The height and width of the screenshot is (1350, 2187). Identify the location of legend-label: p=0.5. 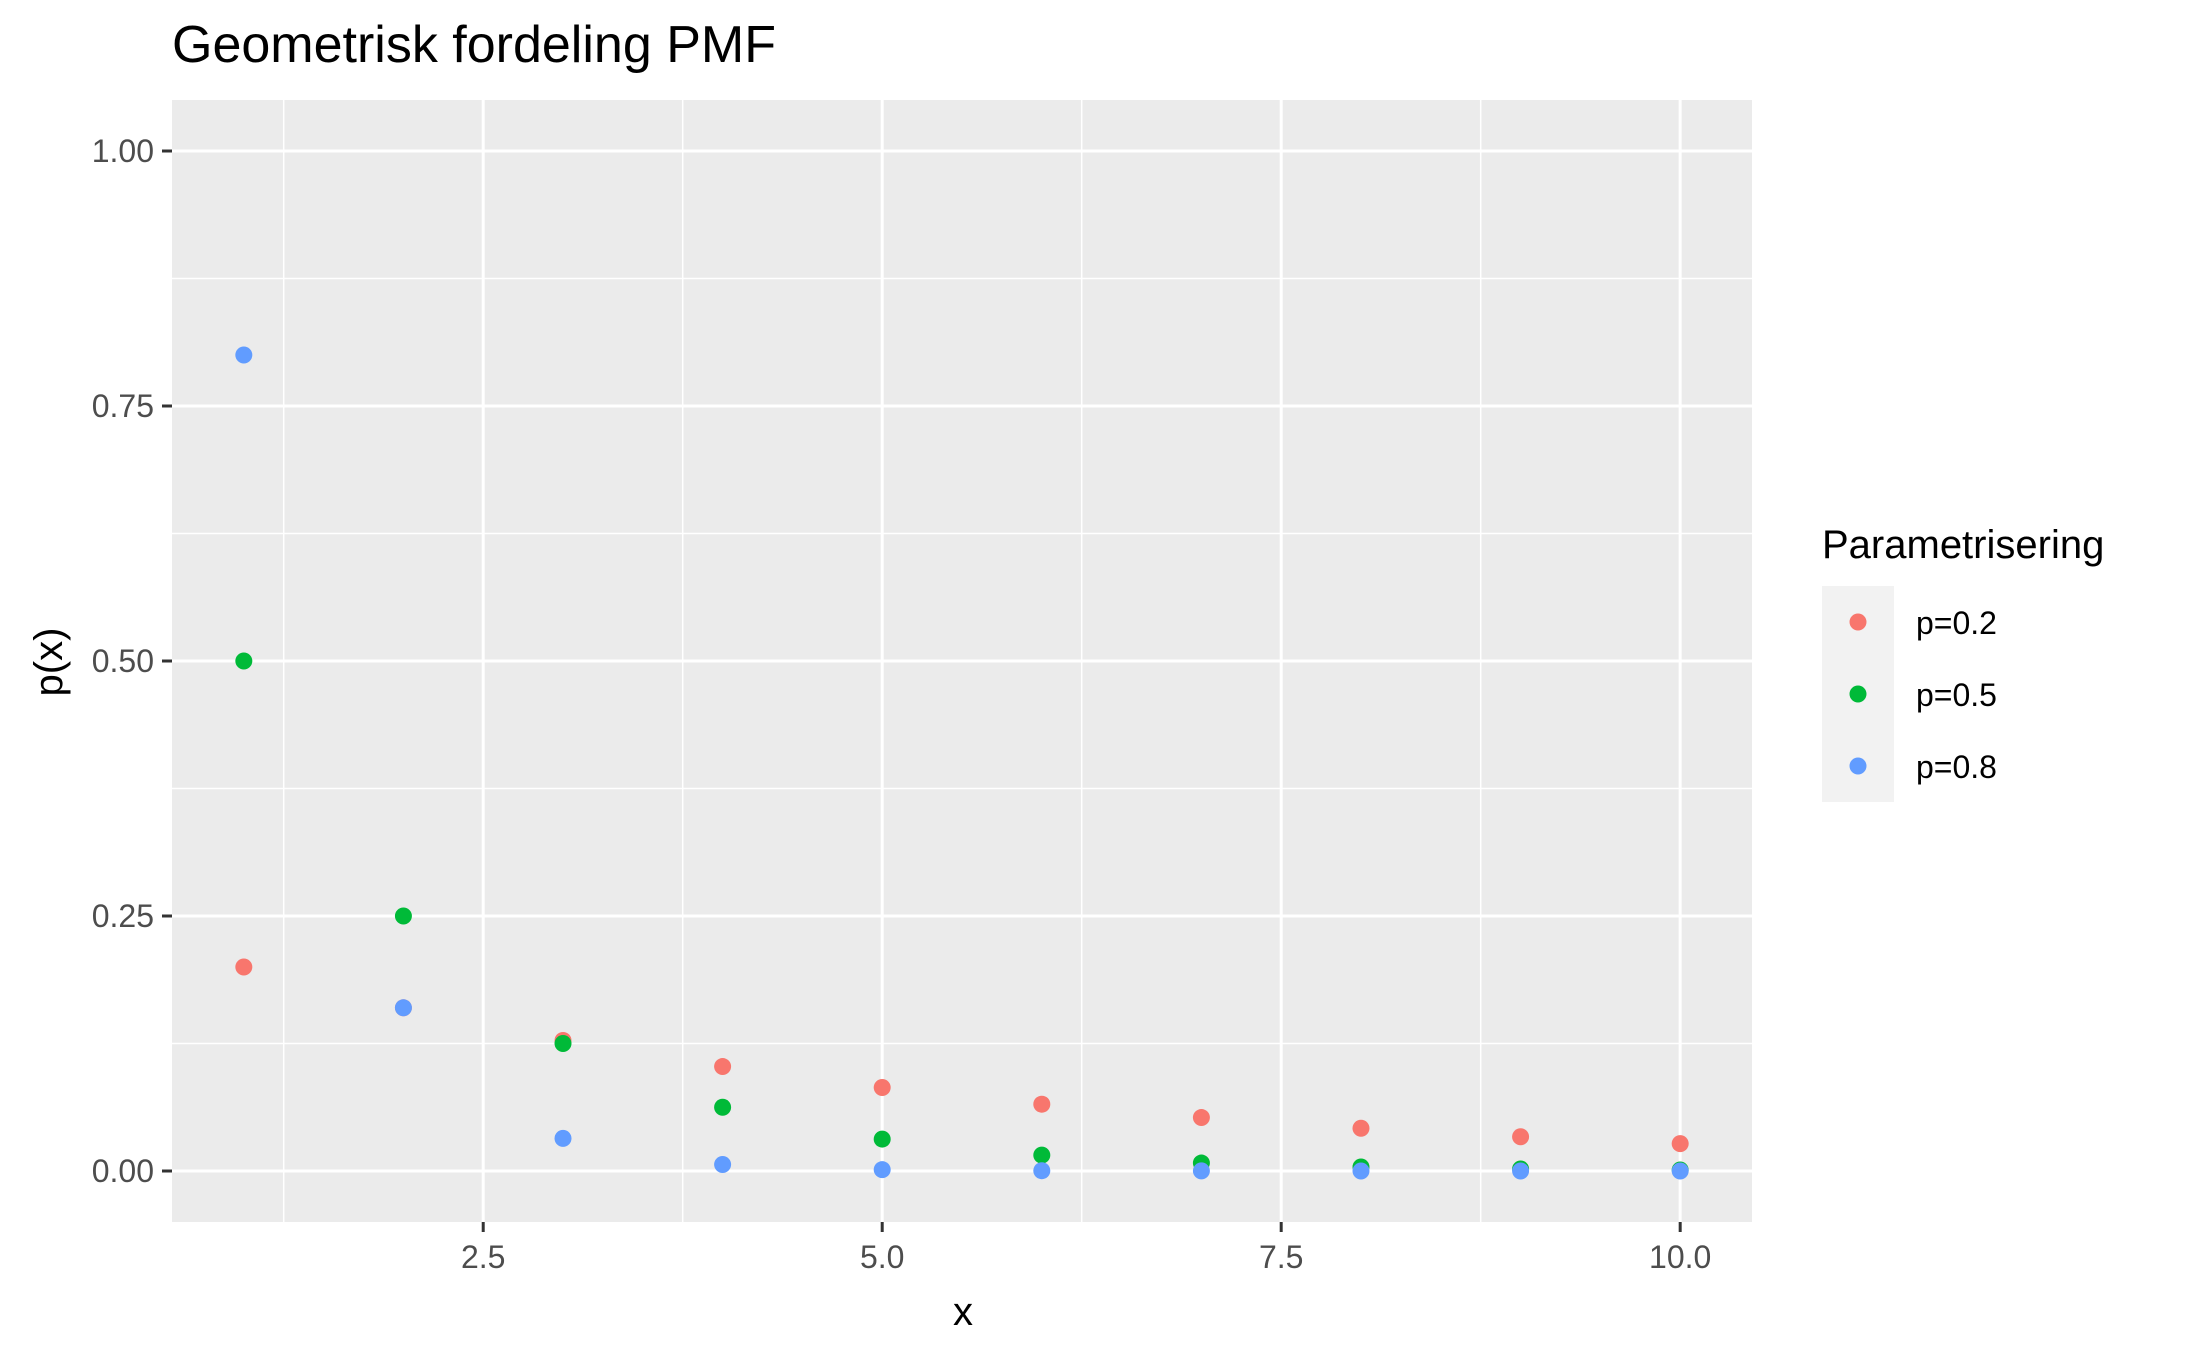
(1956, 695).